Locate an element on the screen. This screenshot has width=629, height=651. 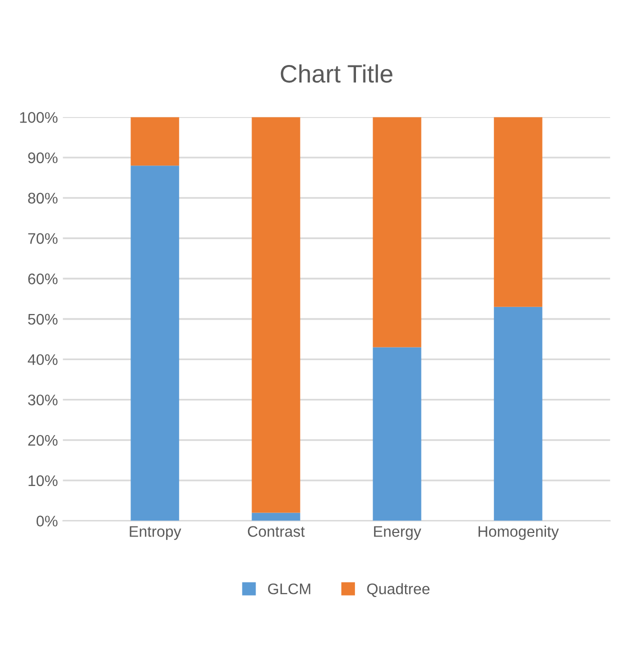
x-tick-label: Contrast is located at coordinates (276, 531).